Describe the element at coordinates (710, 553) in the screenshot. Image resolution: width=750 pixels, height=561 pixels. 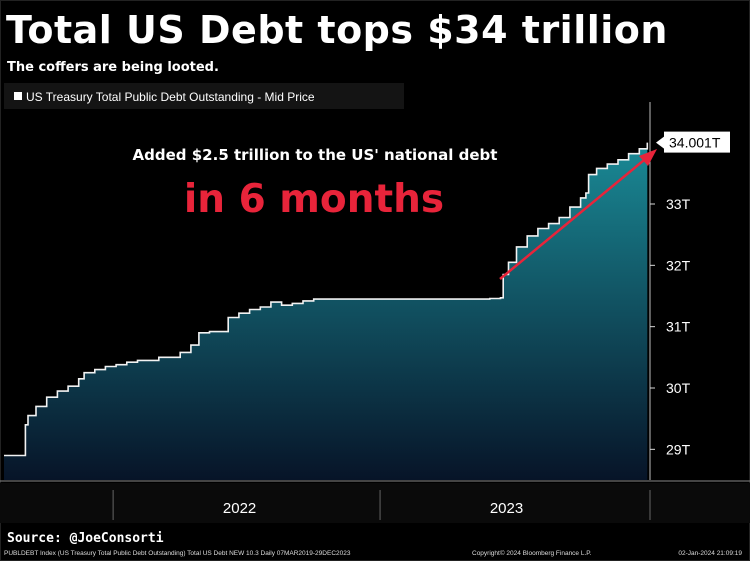
I see `footer-timestamp: 02-Jan-2024 21:09:19` at that location.